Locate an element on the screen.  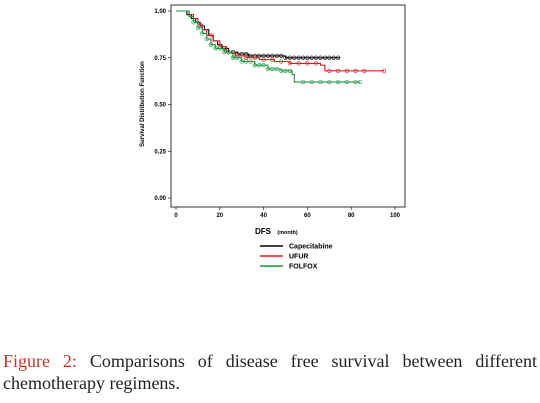
x-tick-label: 100 is located at coordinates (395, 216).